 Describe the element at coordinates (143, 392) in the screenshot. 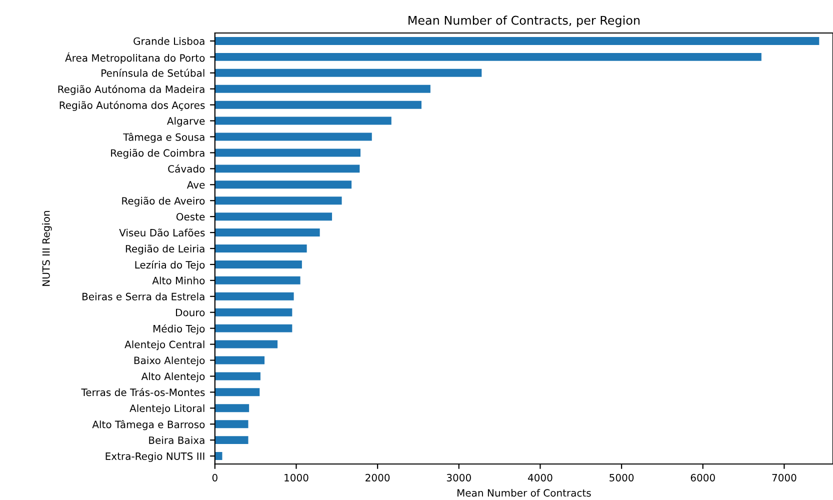

I see `y-tick-label: Terras de Trás-os-Montes` at that location.